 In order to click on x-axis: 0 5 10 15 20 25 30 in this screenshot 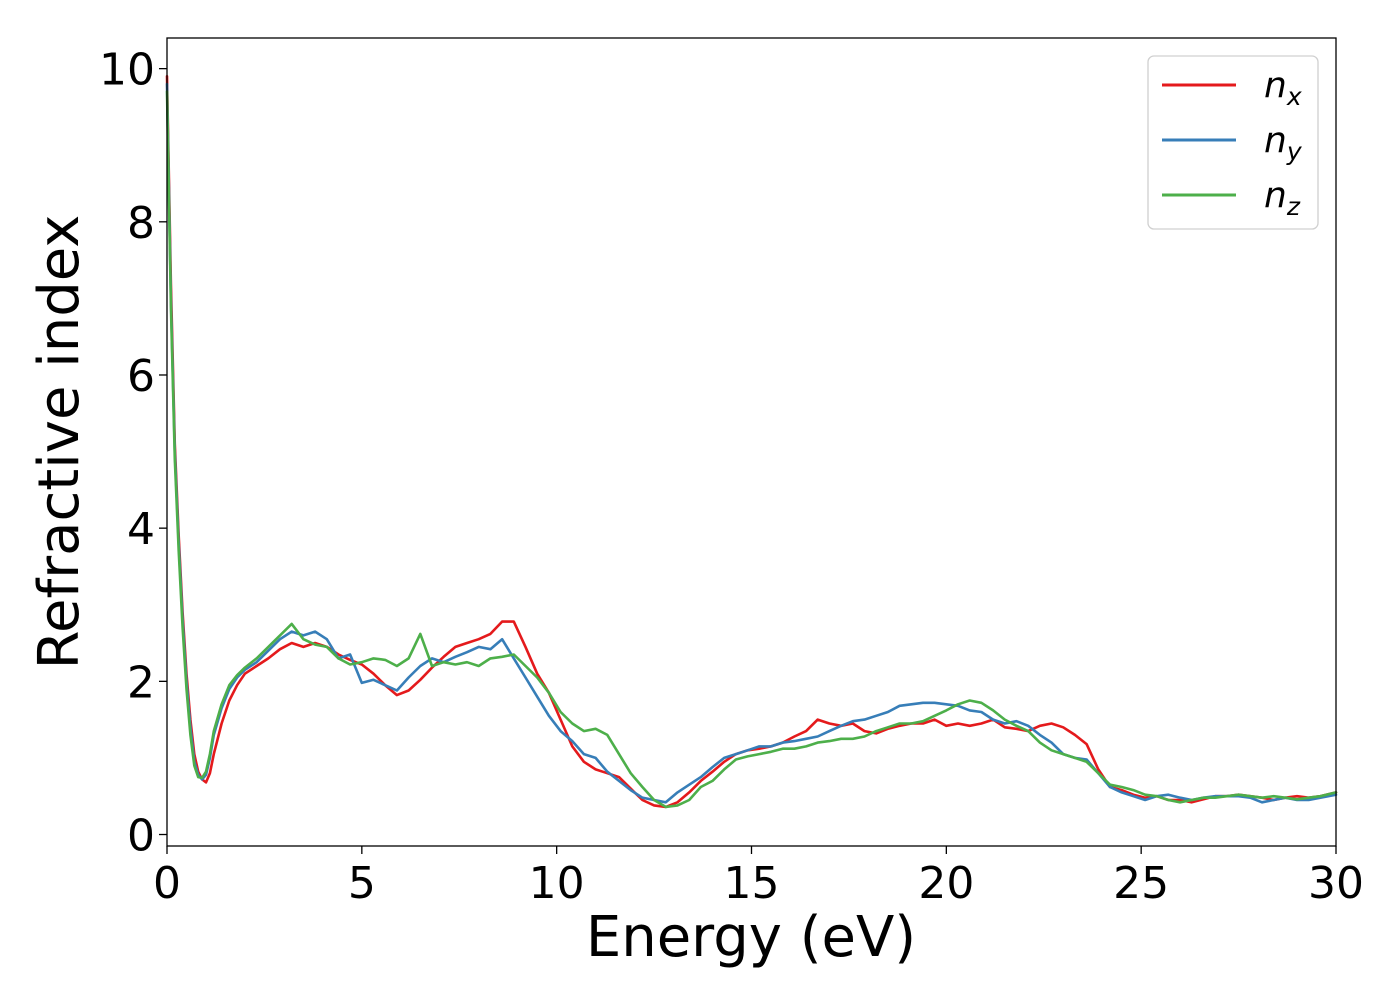, I will do `click(758, 877)`.